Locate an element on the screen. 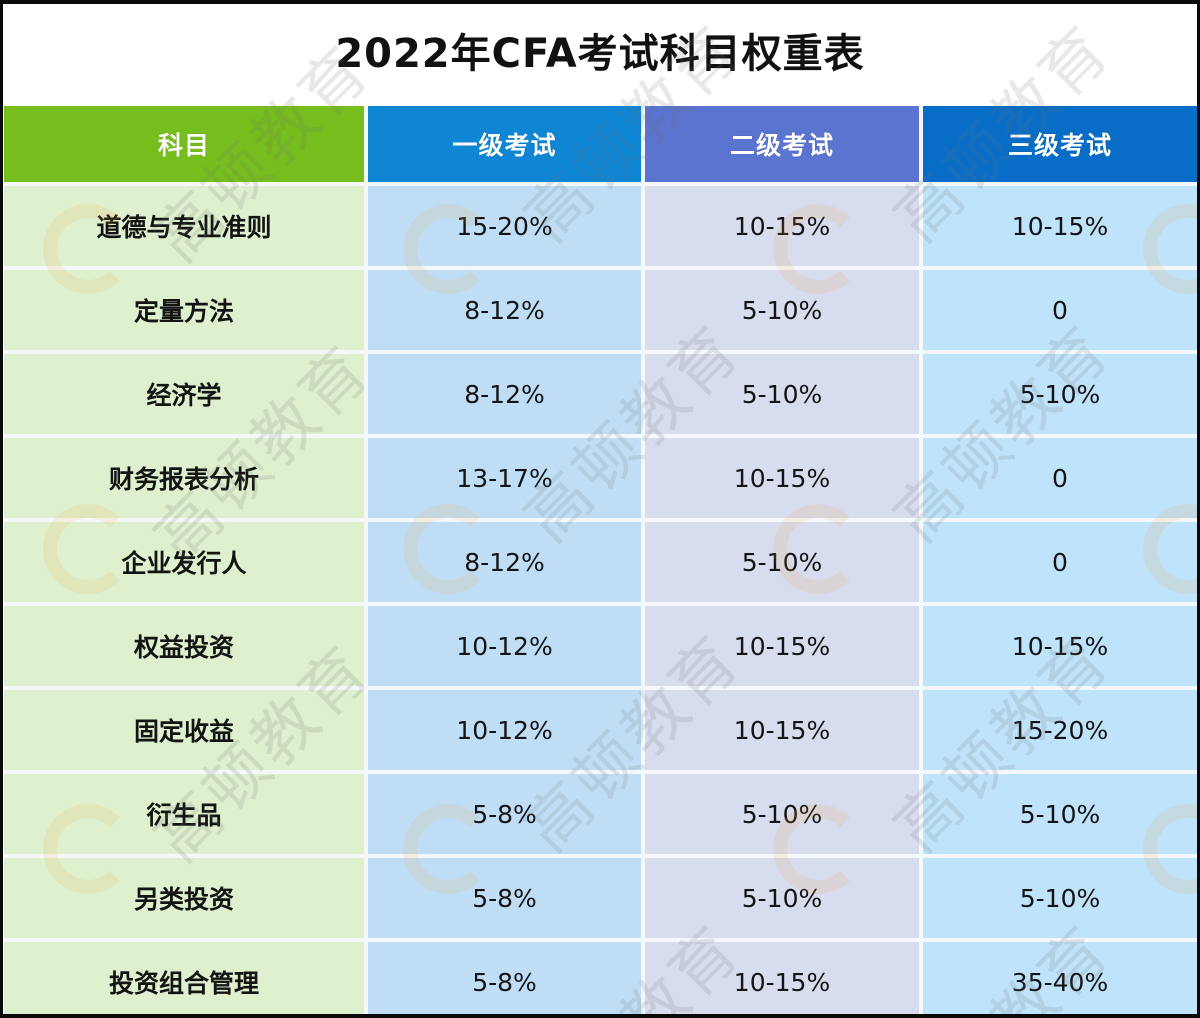 Image resolution: width=1200 pixels, height=1018 pixels. table-cell-level-1: 15-20% is located at coordinates (504, 226).